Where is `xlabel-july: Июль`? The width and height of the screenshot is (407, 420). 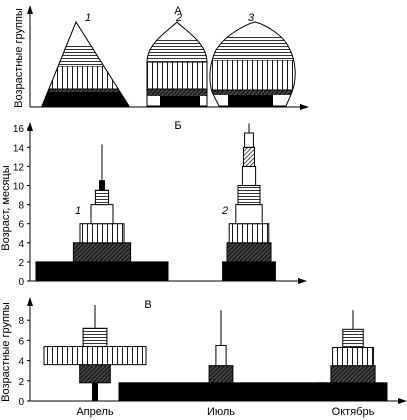 xlabel-july: Июль is located at coordinates (221, 412).